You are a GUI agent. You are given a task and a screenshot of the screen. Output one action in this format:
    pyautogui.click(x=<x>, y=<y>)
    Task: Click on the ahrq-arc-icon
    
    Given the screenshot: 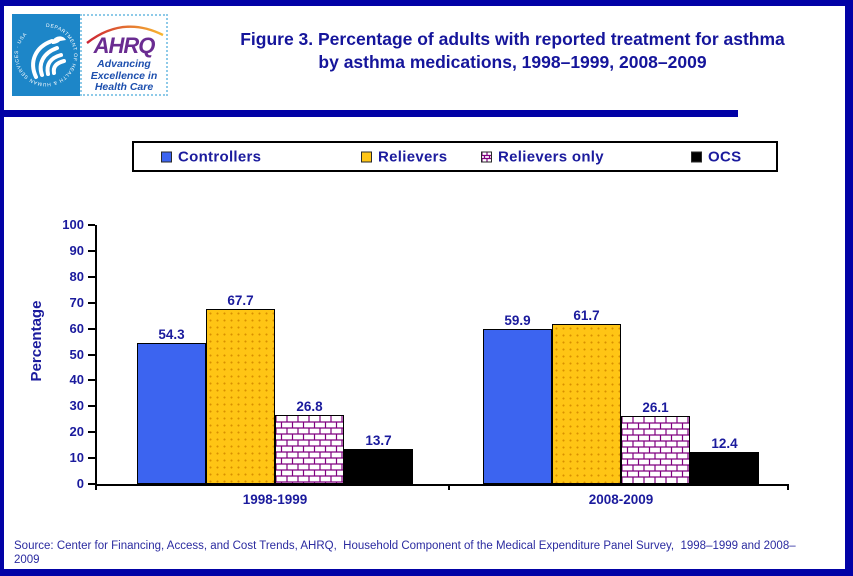 What is the action you would take?
    pyautogui.click(x=125, y=34)
    